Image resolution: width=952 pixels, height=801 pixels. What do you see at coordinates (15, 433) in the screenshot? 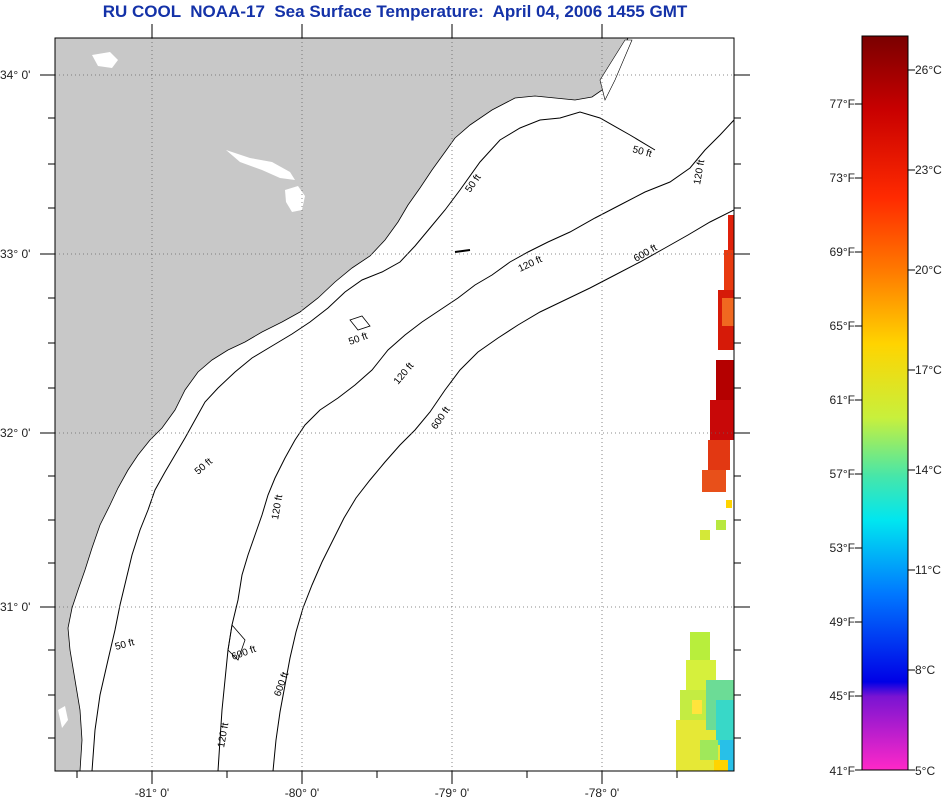
I see `lat-label: 32° 0'` at bounding box center [15, 433].